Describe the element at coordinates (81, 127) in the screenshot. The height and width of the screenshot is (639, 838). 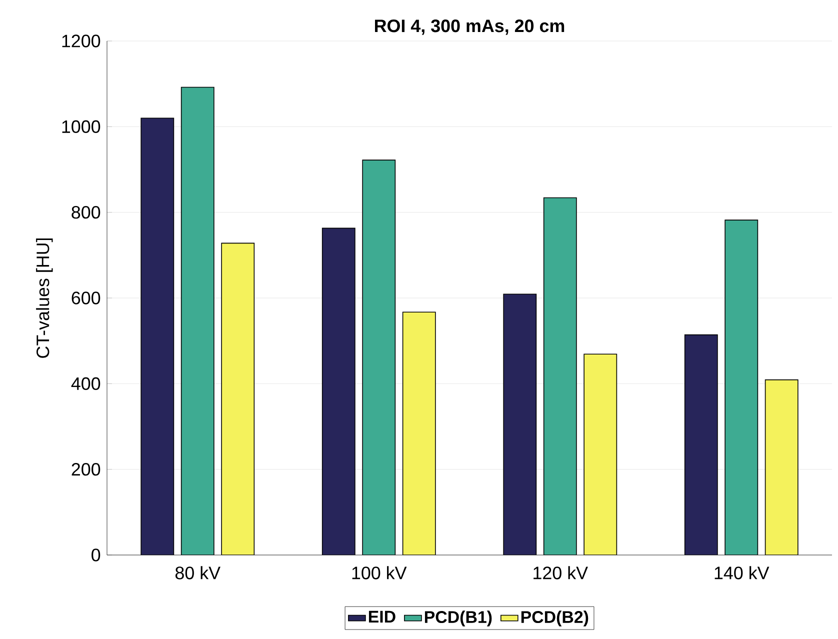
I see `y-tick-label: 1000` at that location.